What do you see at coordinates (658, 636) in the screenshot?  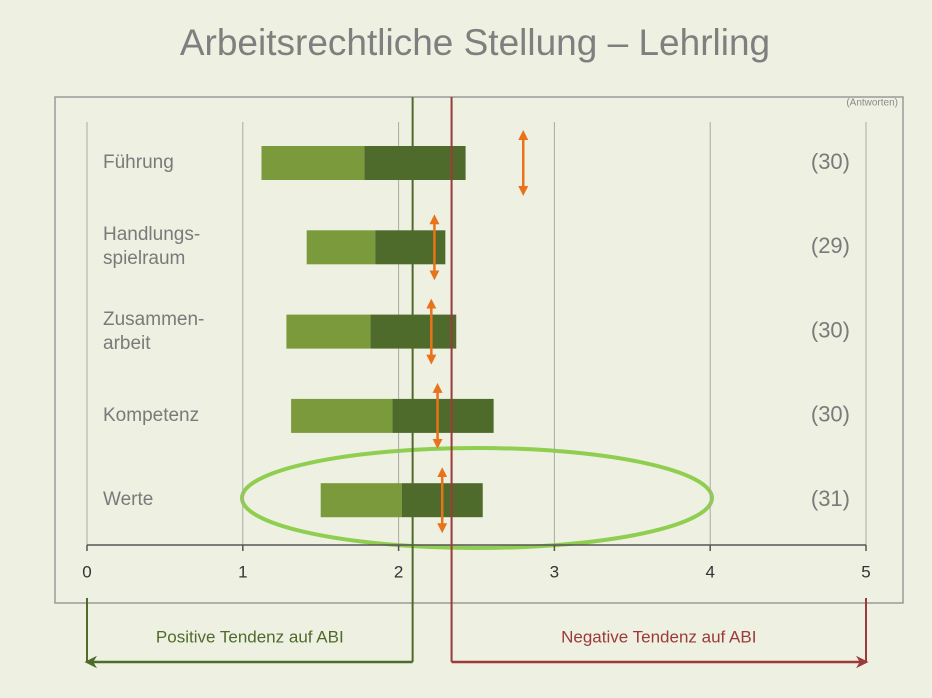 I see `tendency-label: Negative Tendenz auf ABI` at bounding box center [658, 636].